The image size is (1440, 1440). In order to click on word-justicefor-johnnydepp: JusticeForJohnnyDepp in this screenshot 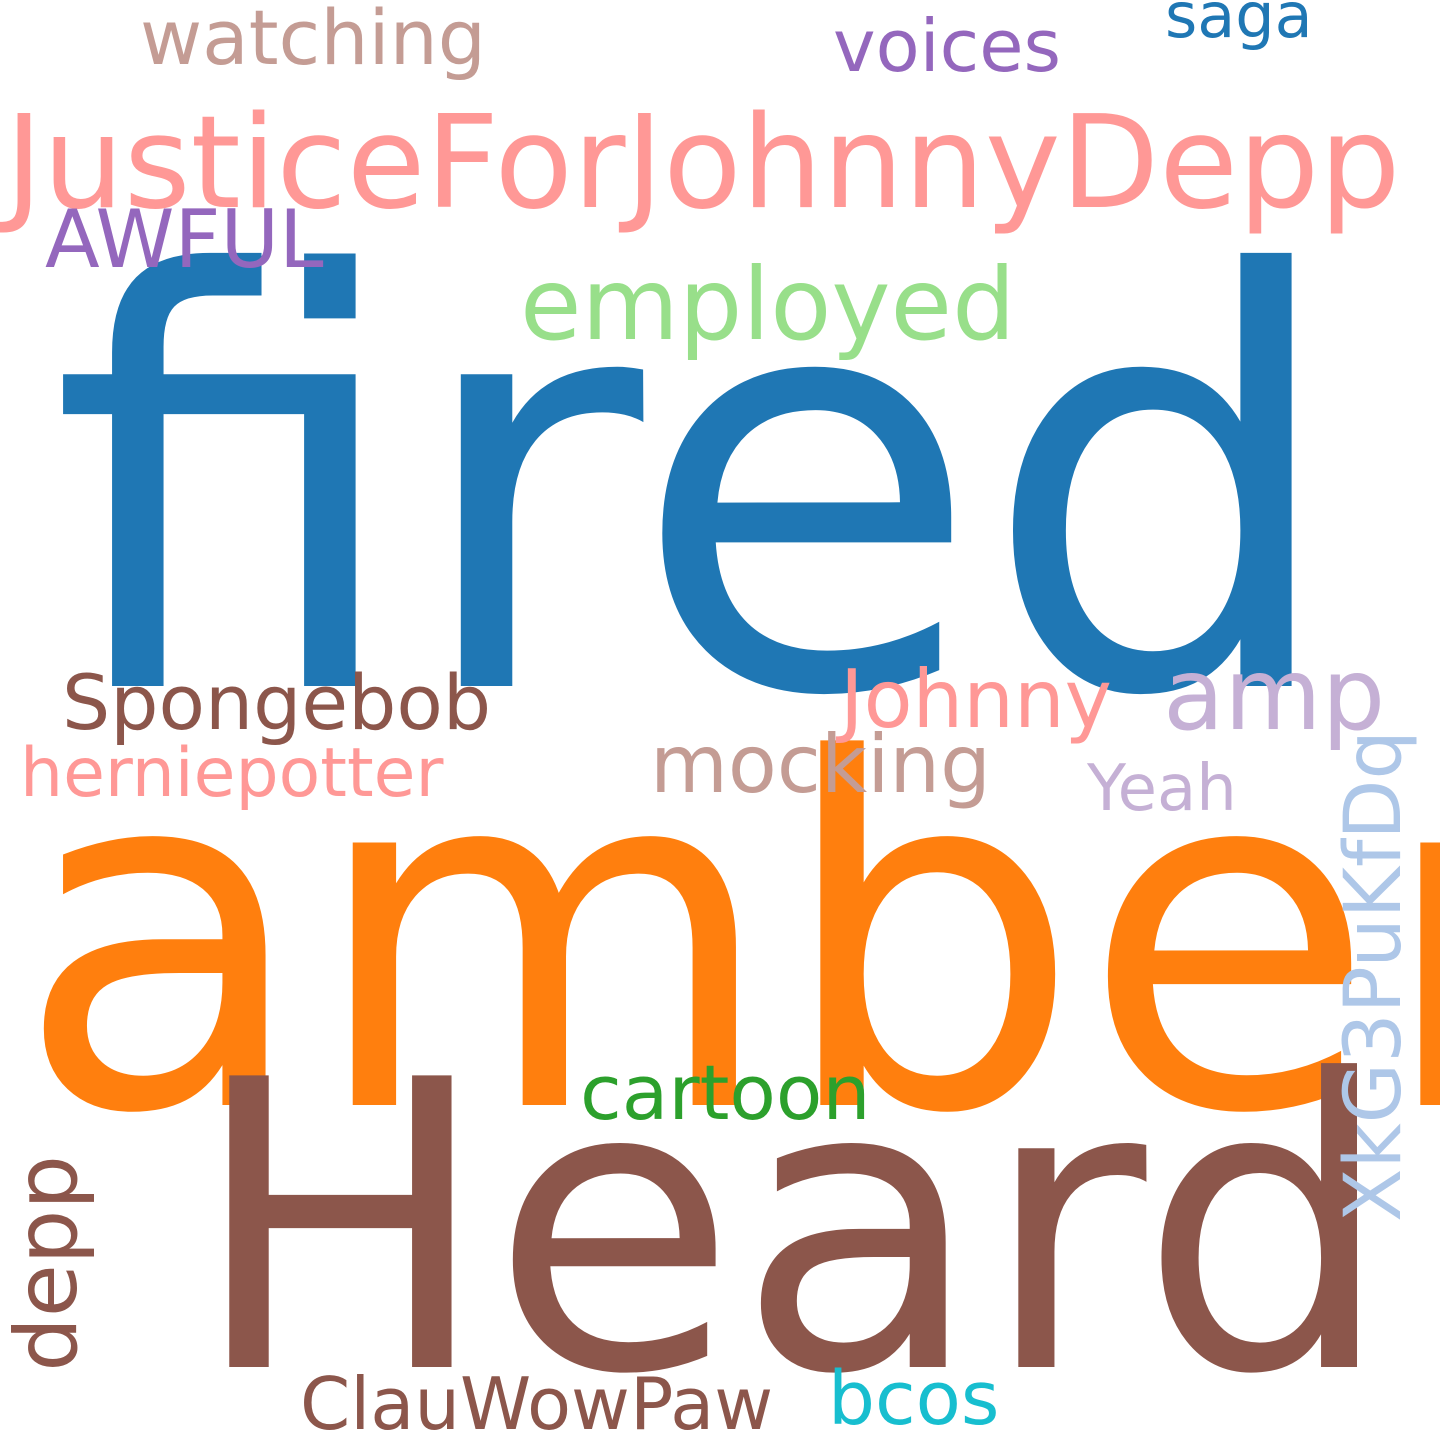, I will do `click(703, 163)`.